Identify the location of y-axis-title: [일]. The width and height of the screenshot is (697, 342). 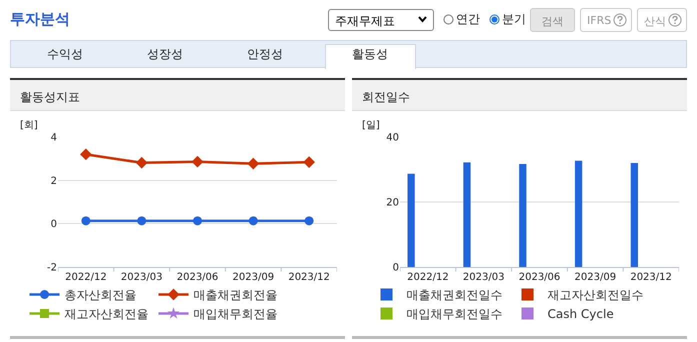
(371, 125).